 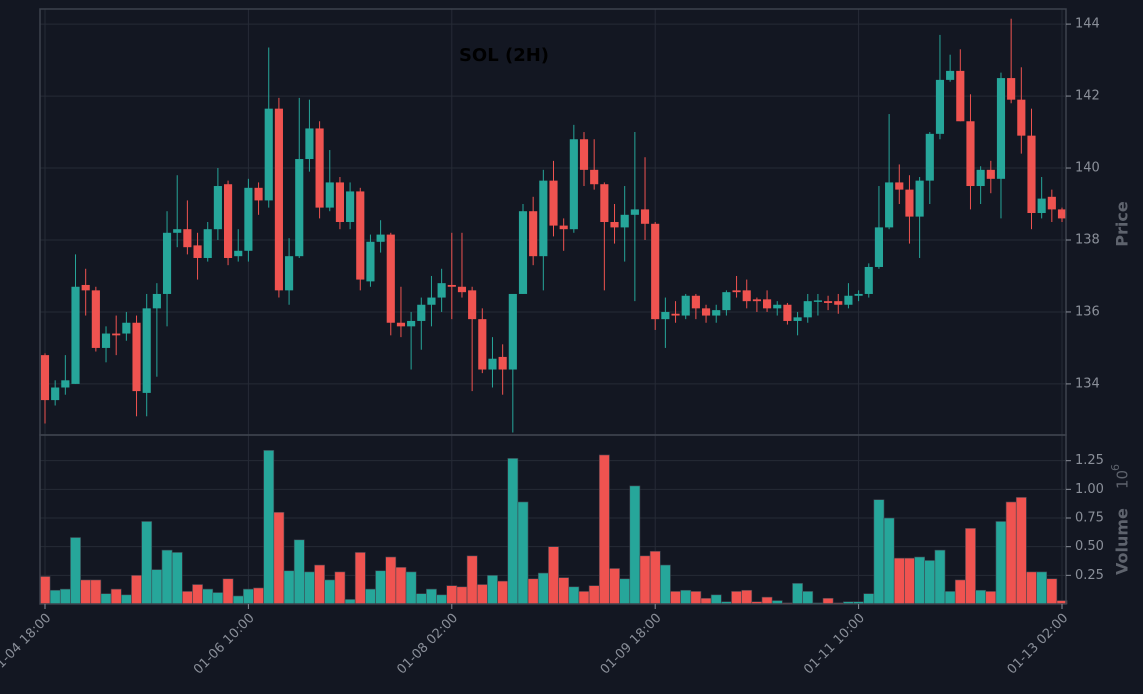 I want to click on y-axis-label: Price, so click(x=1122, y=224).